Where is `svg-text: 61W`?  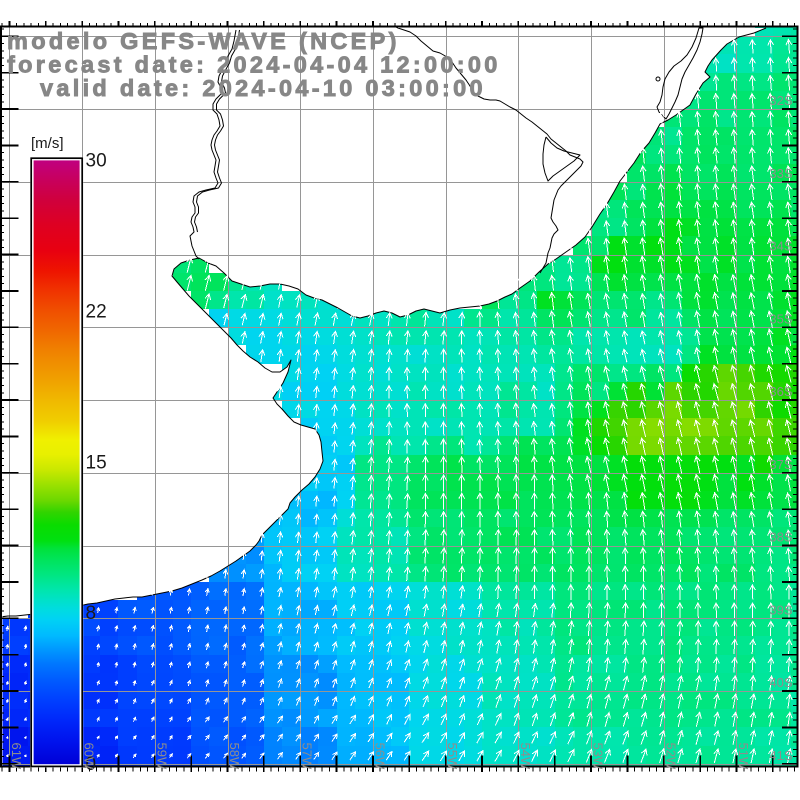 svg-text: 61W is located at coordinates (16, 756).